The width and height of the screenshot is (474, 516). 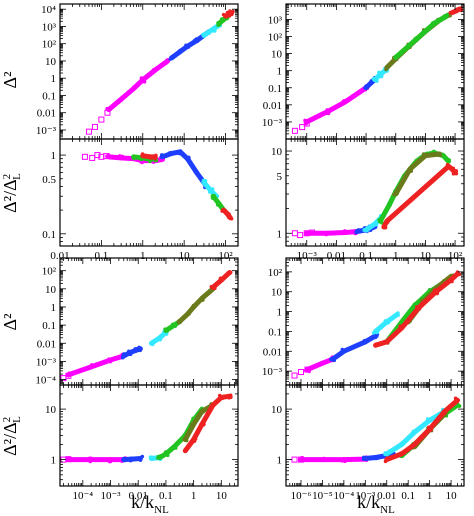 I want to click on x-tick-label: 10, so click(x=426, y=256).